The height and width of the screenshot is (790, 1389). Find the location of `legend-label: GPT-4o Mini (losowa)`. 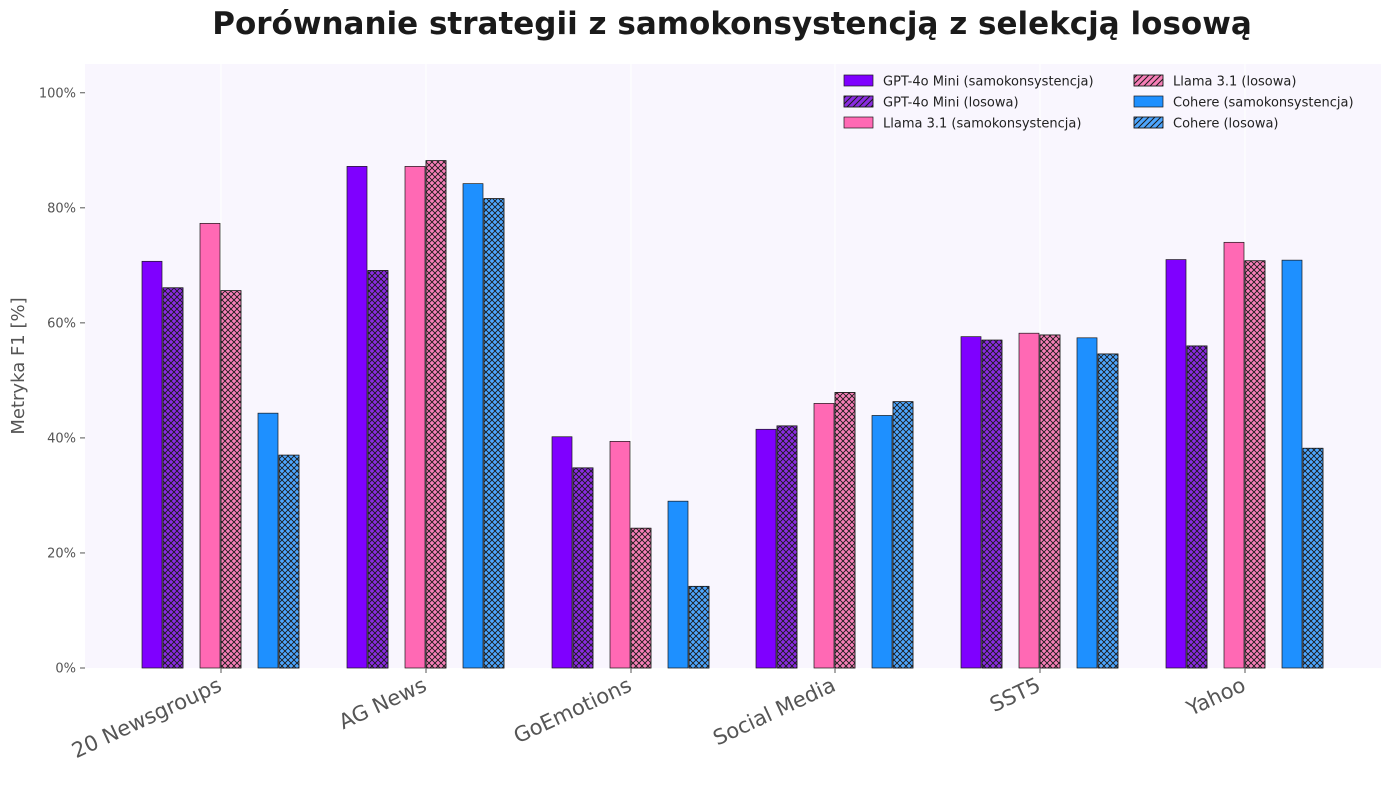

legend-label: GPT-4o Mini (losowa) is located at coordinates (951, 103).